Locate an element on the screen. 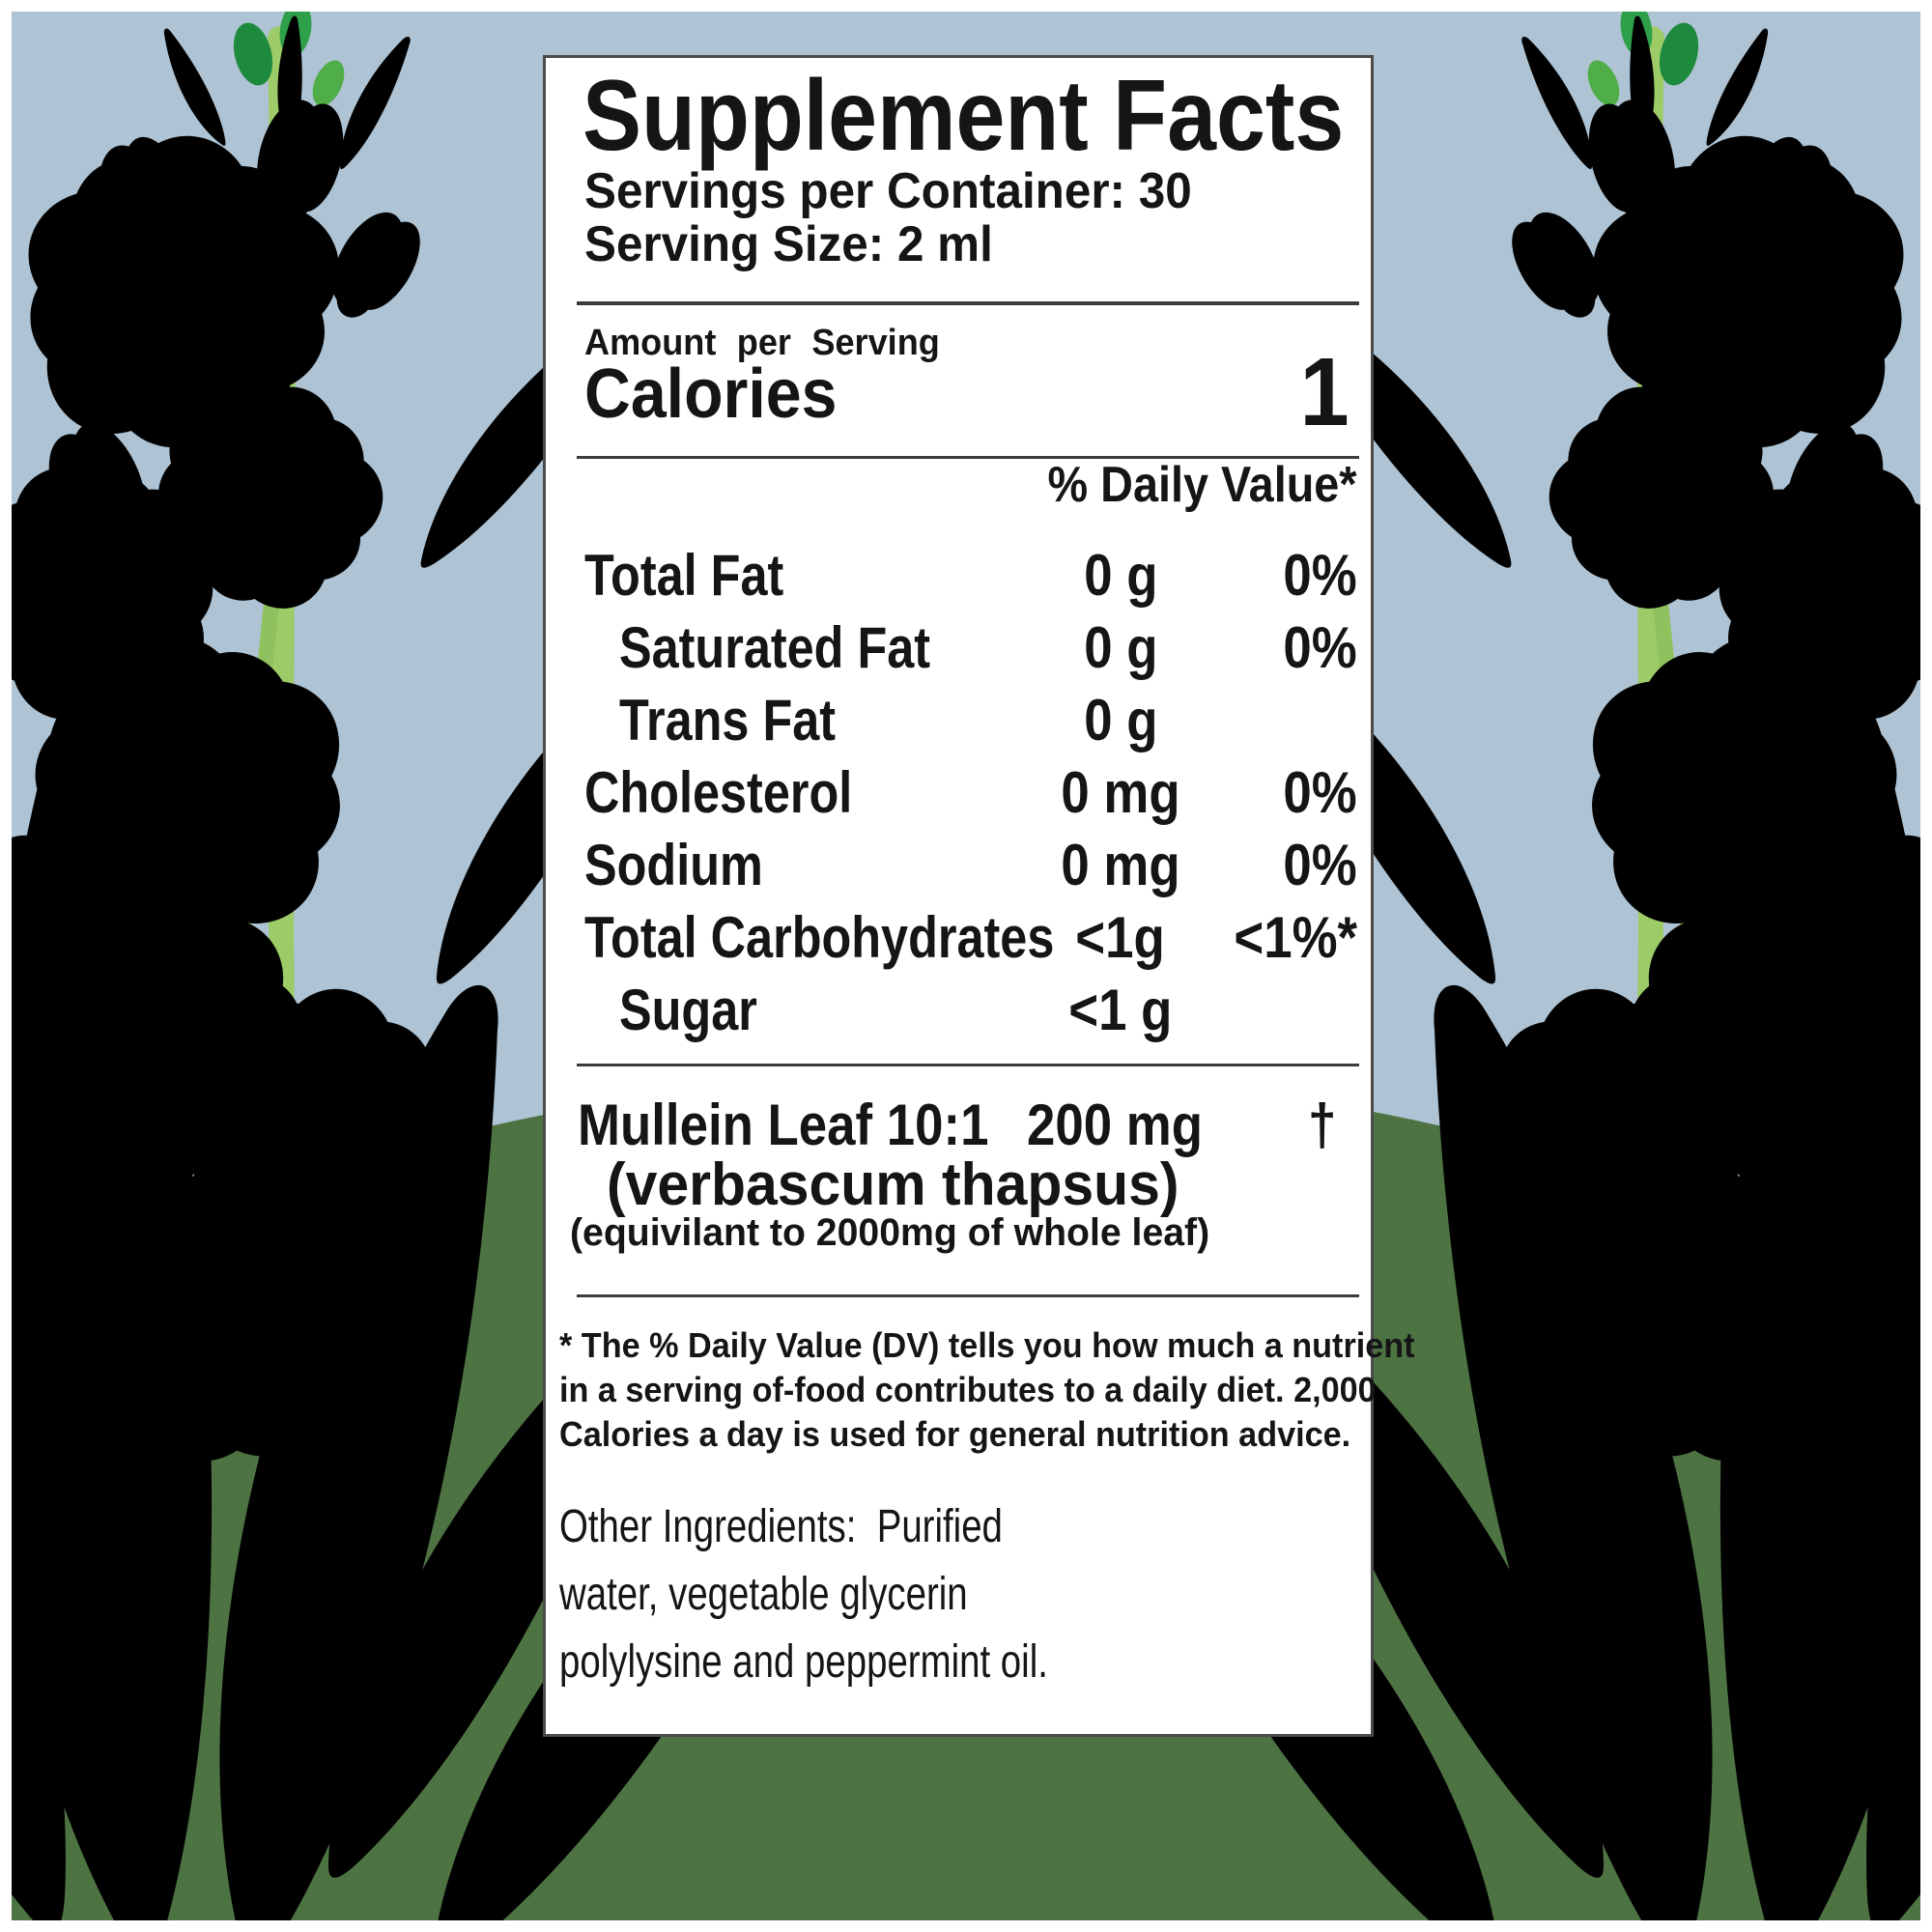  equivalence-note: (equivilant to 2000mg of whole leaf) is located at coordinates (890, 1232).